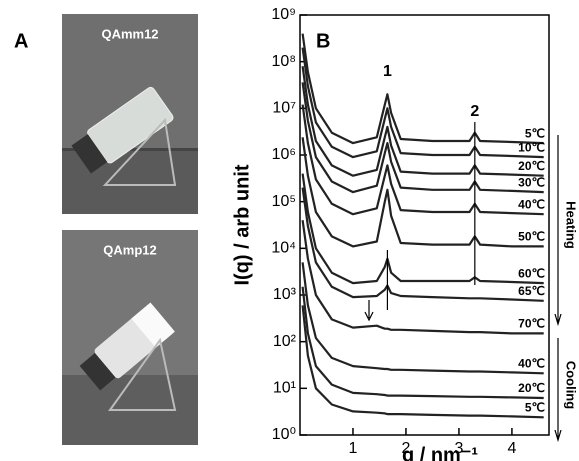 This screenshot has height=461, width=579. Describe the element at coordinates (558, 390) in the screenshot. I see `cooling-arrow` at that location.